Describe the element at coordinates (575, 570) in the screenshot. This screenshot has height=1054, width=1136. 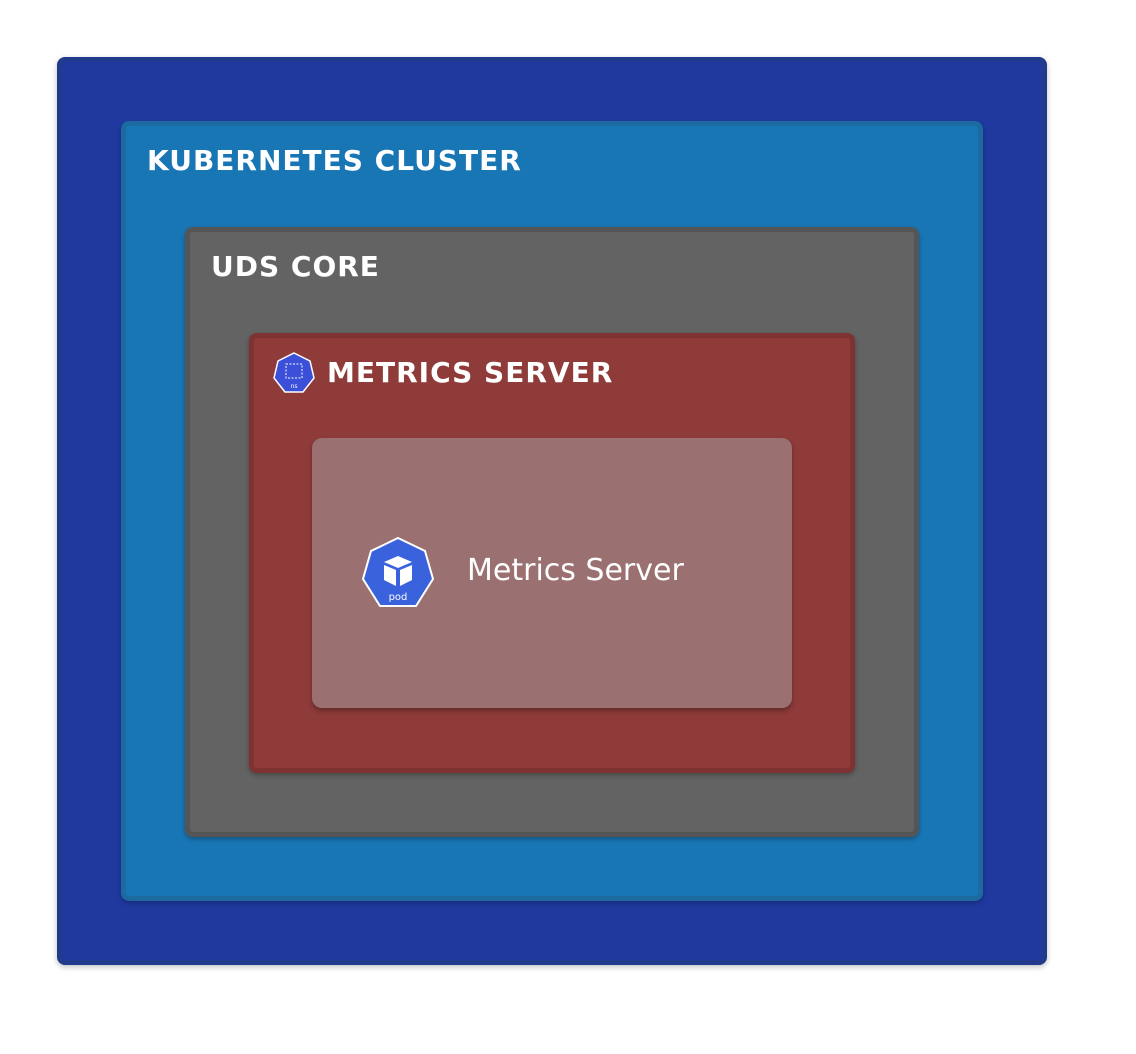
I see `metrics-server-pod-label: Metrics Server` at that location.